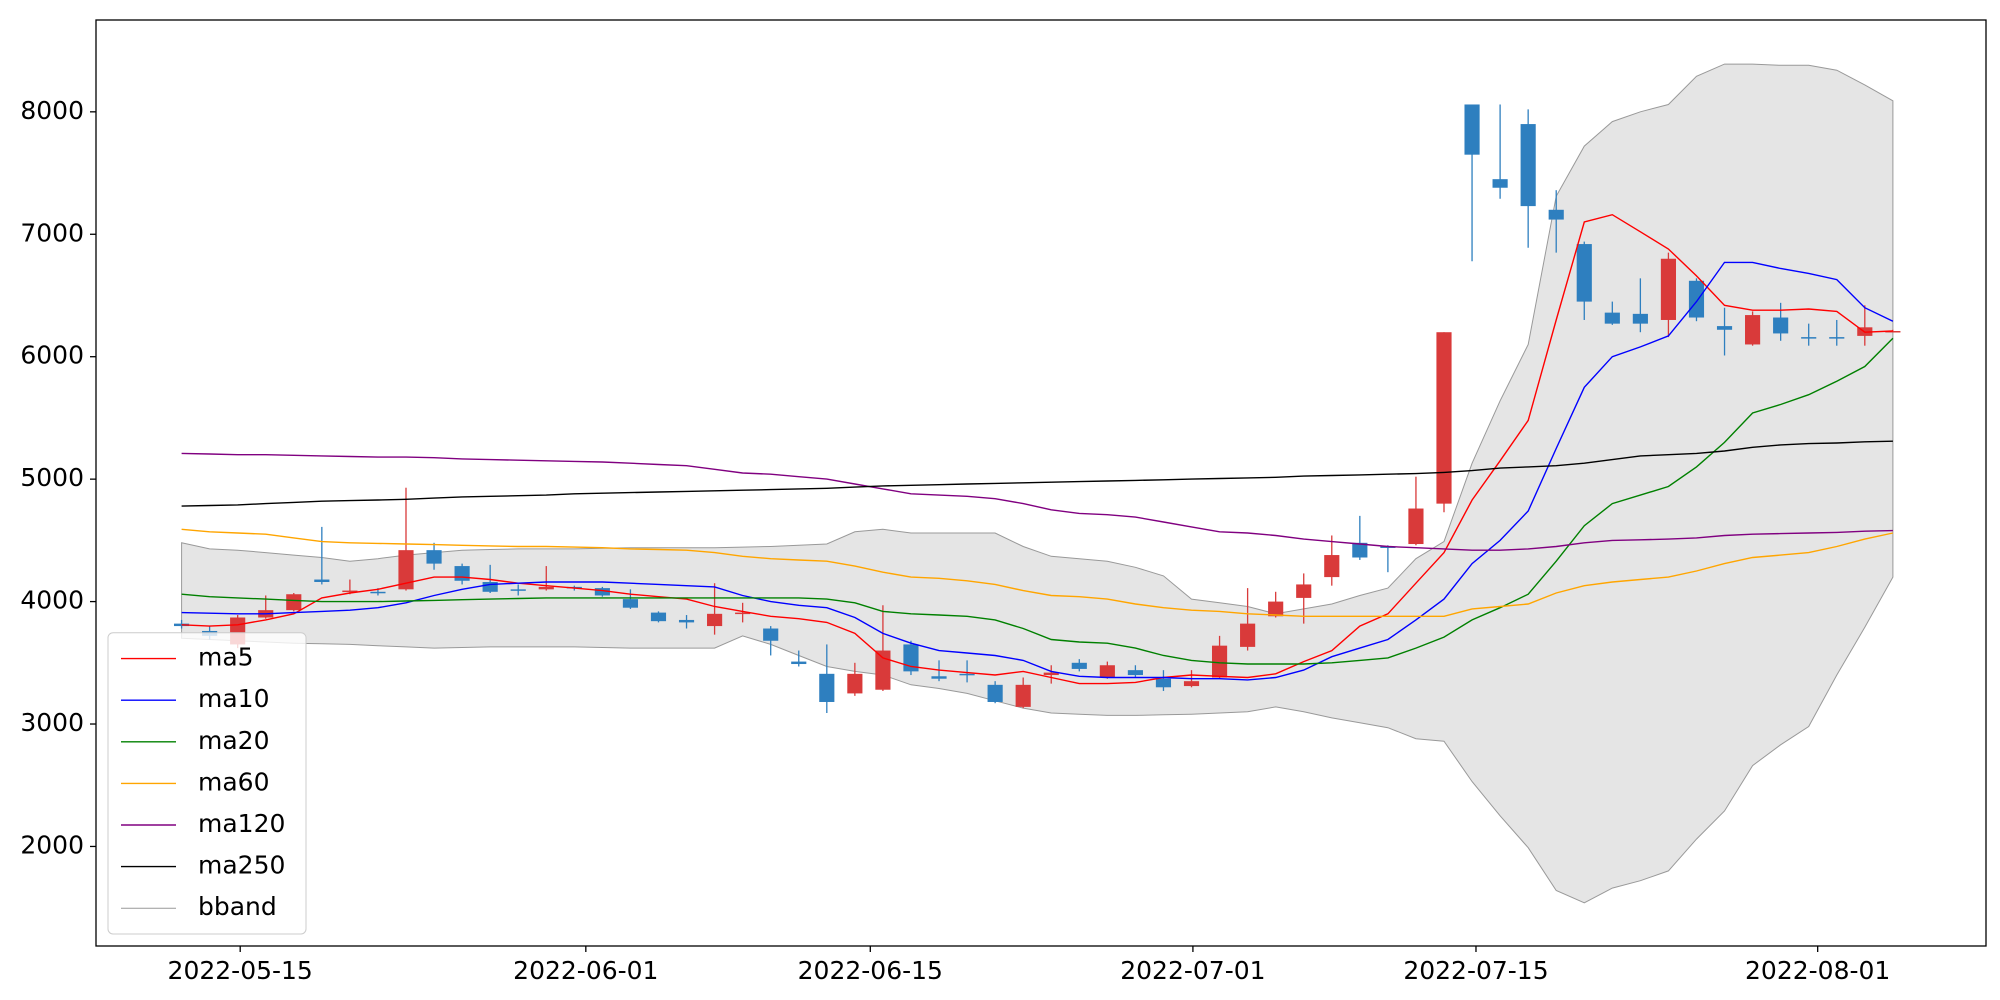 The width and height of the screenshot is (2000, 1000). Describe the element at coordinates (52, 600) in the screenshot. I see `y-tick-label: 4000` at that location.